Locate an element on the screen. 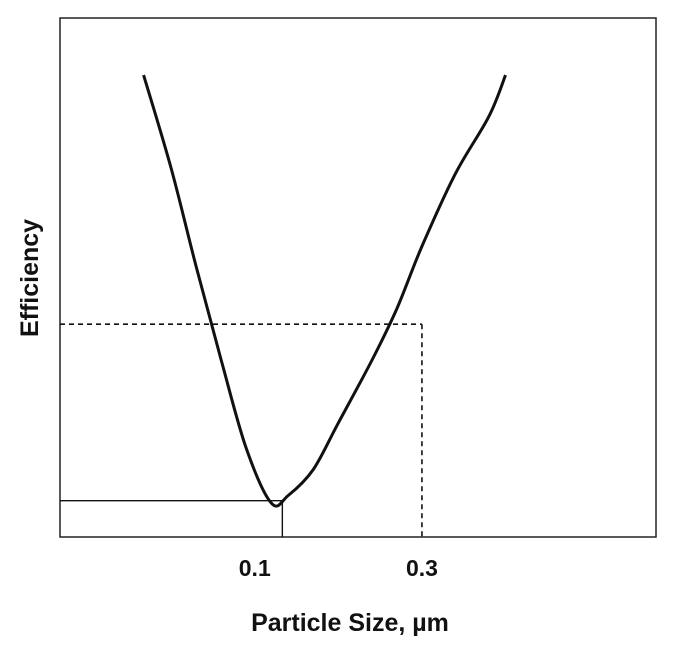  y-axis-title: Efficiency is located at coordinates (30, 278).